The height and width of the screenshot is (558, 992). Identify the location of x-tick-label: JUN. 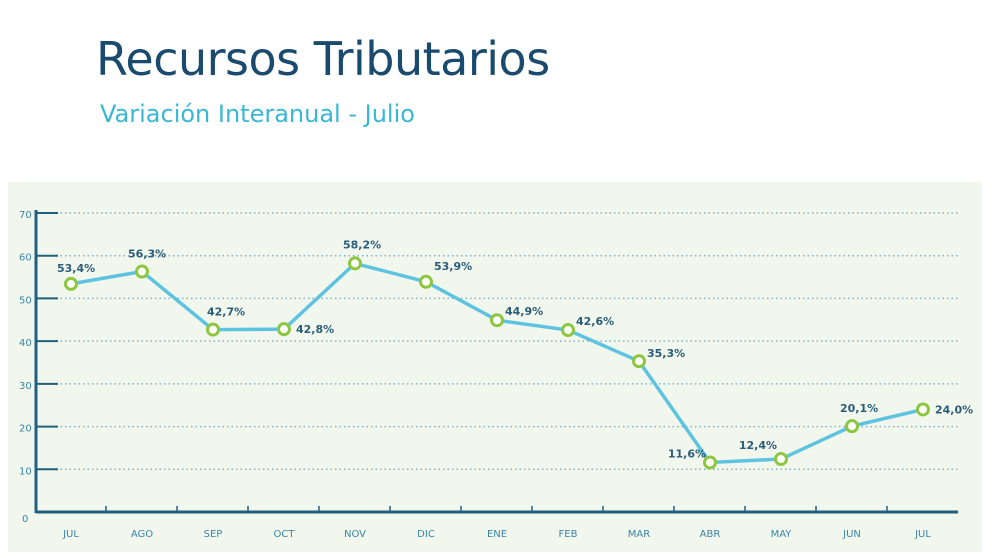
(851, 534).